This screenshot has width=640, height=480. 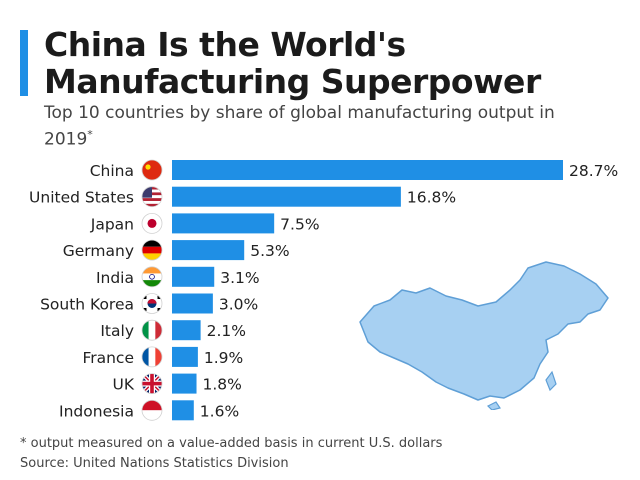 What do you see at coordinates (152, 170) in the screenshot?
I see `flag-china-icon` at bounding box center [152, 170].